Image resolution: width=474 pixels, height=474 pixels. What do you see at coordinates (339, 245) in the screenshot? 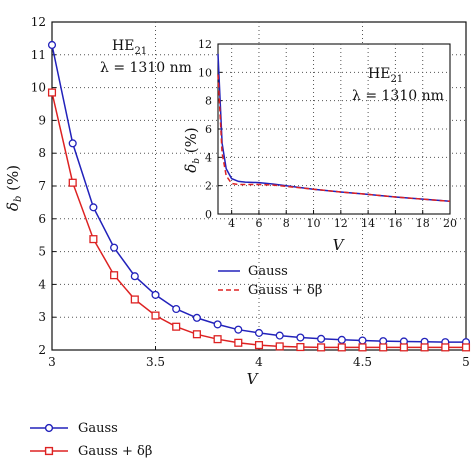
I see `inset-x-axis-label: V` at bounding box center [339, 245].